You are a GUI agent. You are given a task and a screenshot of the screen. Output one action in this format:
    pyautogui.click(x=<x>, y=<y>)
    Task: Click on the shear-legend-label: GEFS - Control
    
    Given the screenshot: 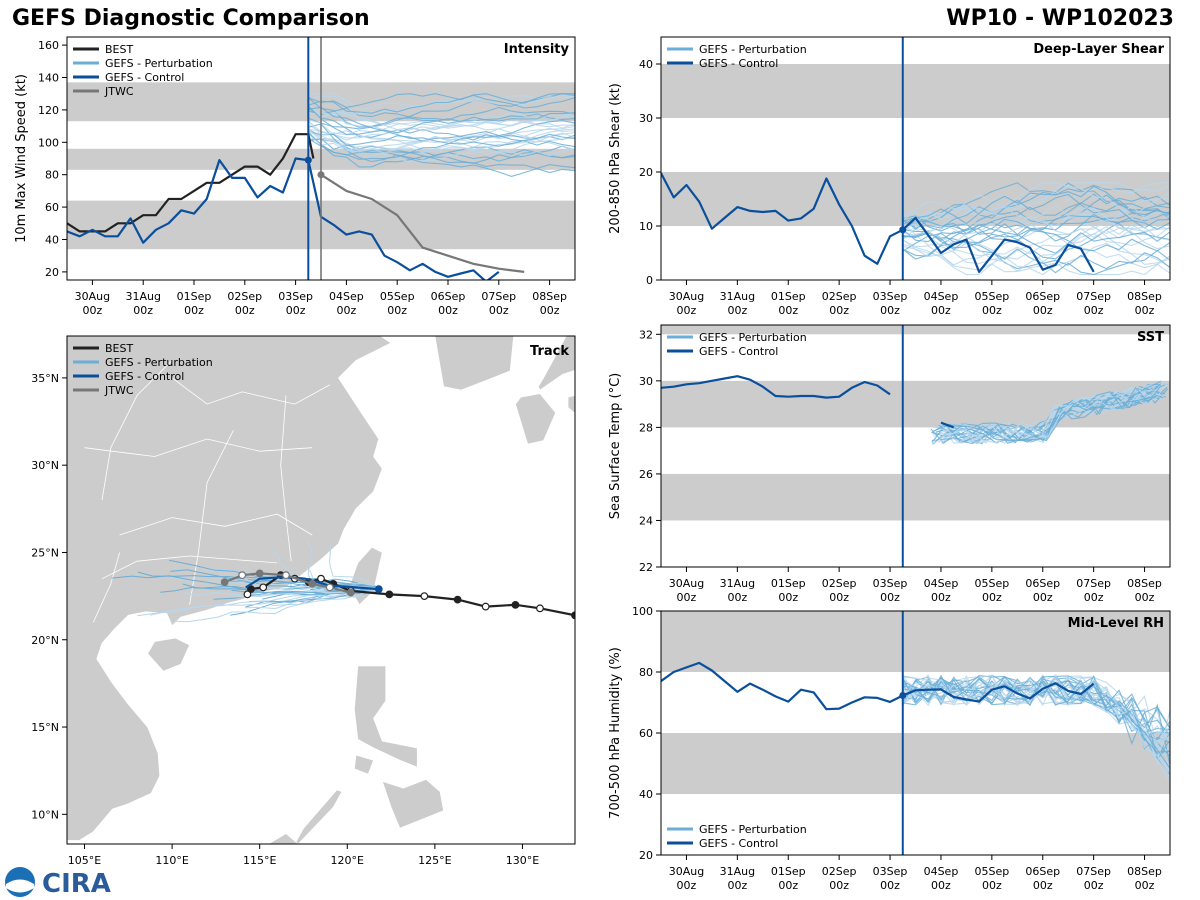 What is the action you would take?
    pyautogui.click(x=738, y=63)
    